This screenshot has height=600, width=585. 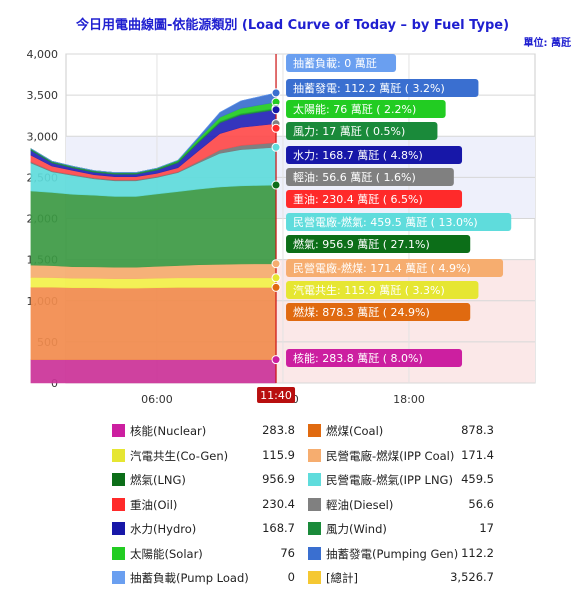 I want to click on legend-item: 抽蓄負載(Pump Load) 0, so click(x=207, y=578).